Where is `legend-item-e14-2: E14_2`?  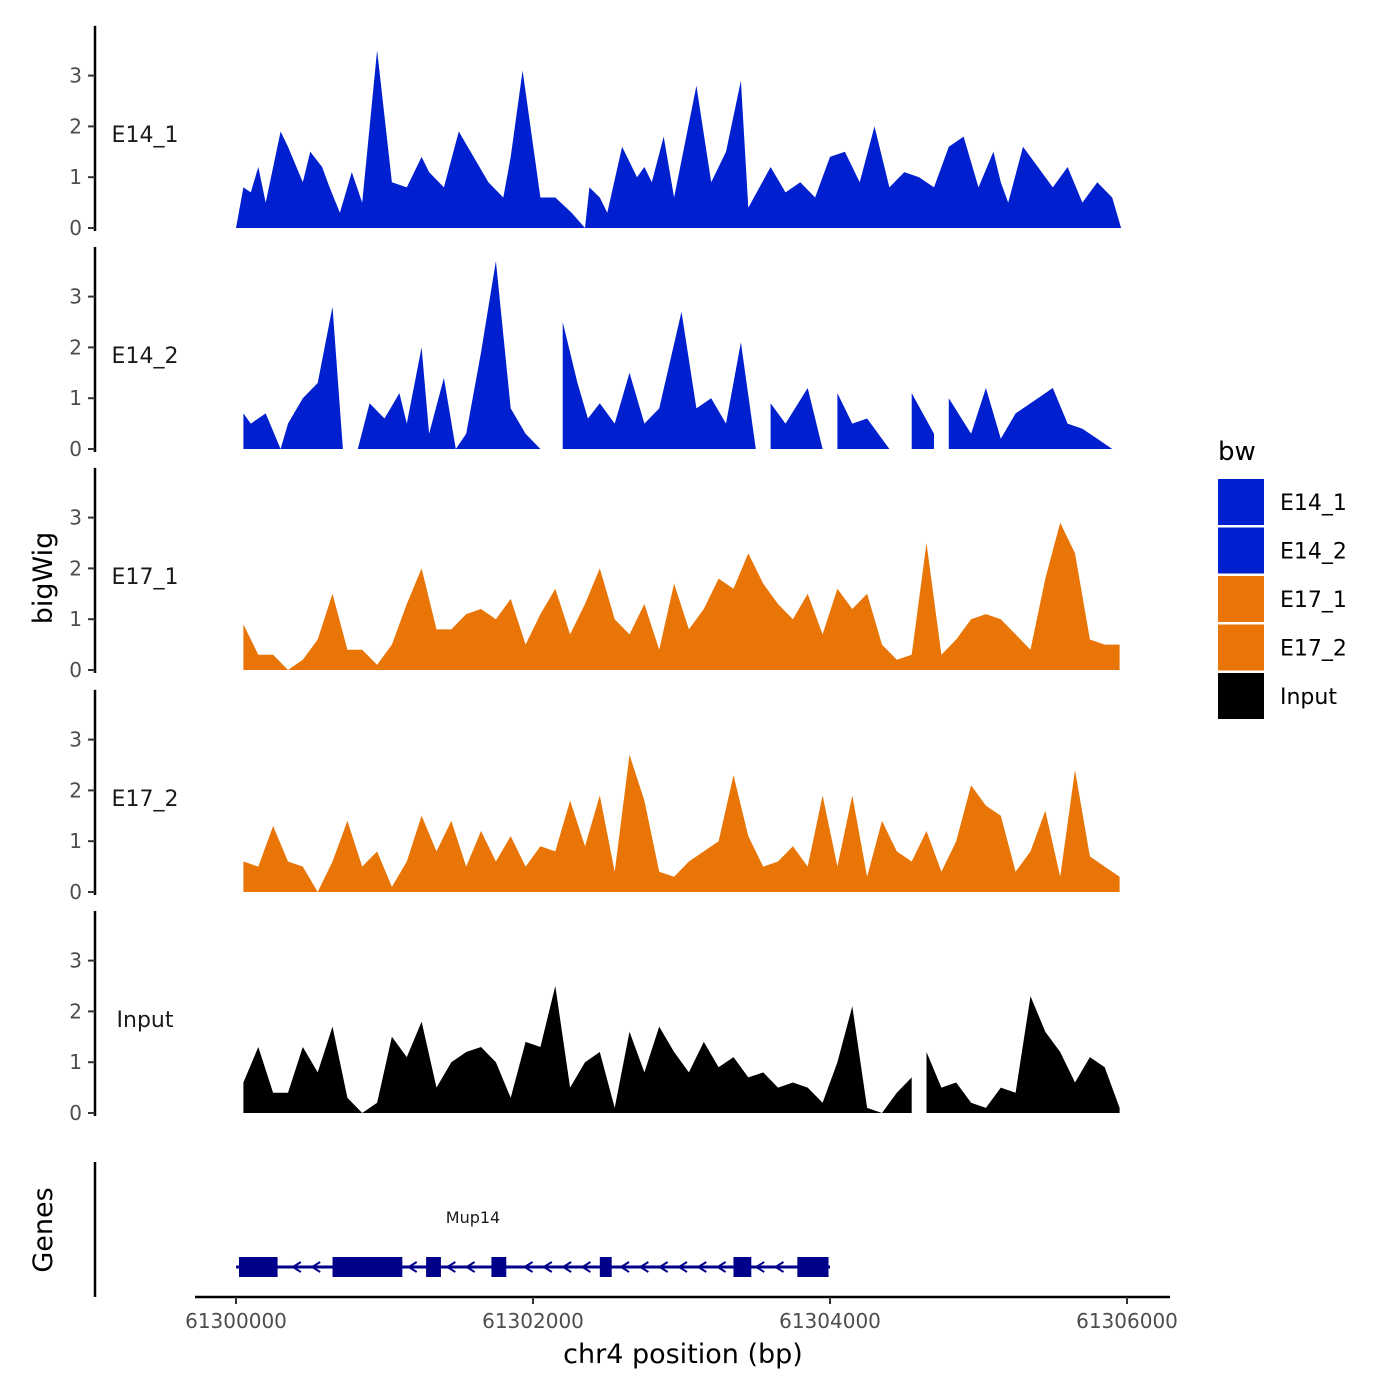
legend-item-e14-2: E14_2 is located at coordinates (1282, 550).